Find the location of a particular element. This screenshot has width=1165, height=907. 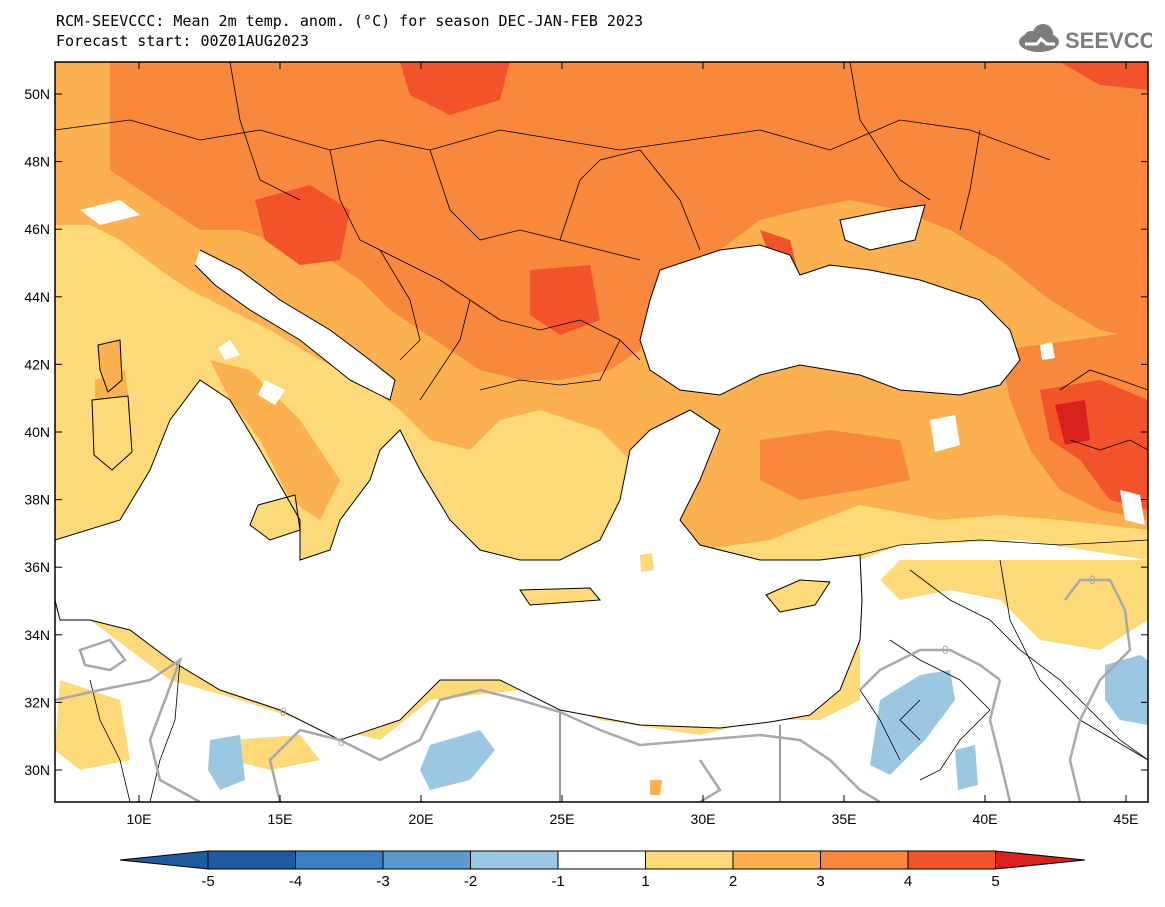

lat-tick-label: 36N is located at coordinates (37, 567).